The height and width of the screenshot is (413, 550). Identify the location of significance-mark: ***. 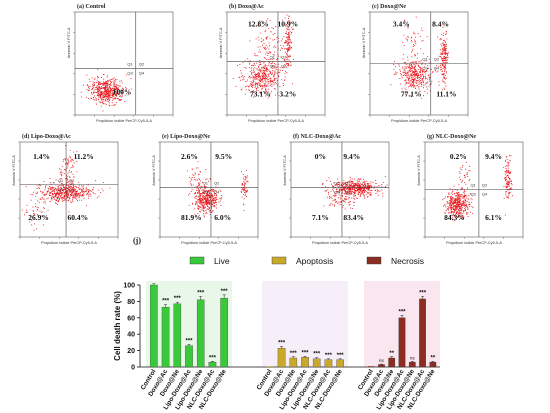
(225, 292).